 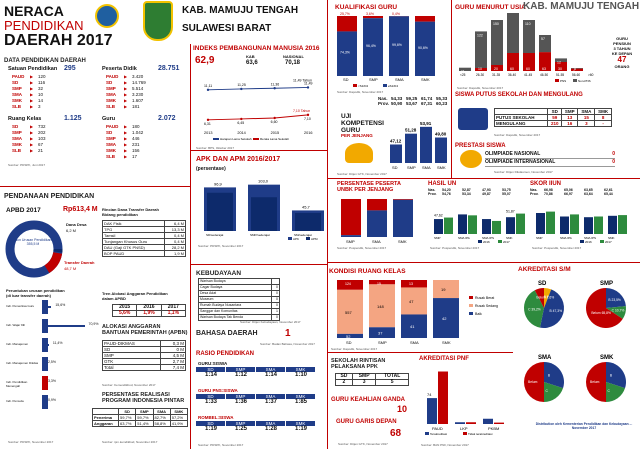 What do you see at coordinates (17, 384) in the screenshot?
I see `peruntukan-label: Indi. Pendidikan Menengah` at bounding box center [17, 384].